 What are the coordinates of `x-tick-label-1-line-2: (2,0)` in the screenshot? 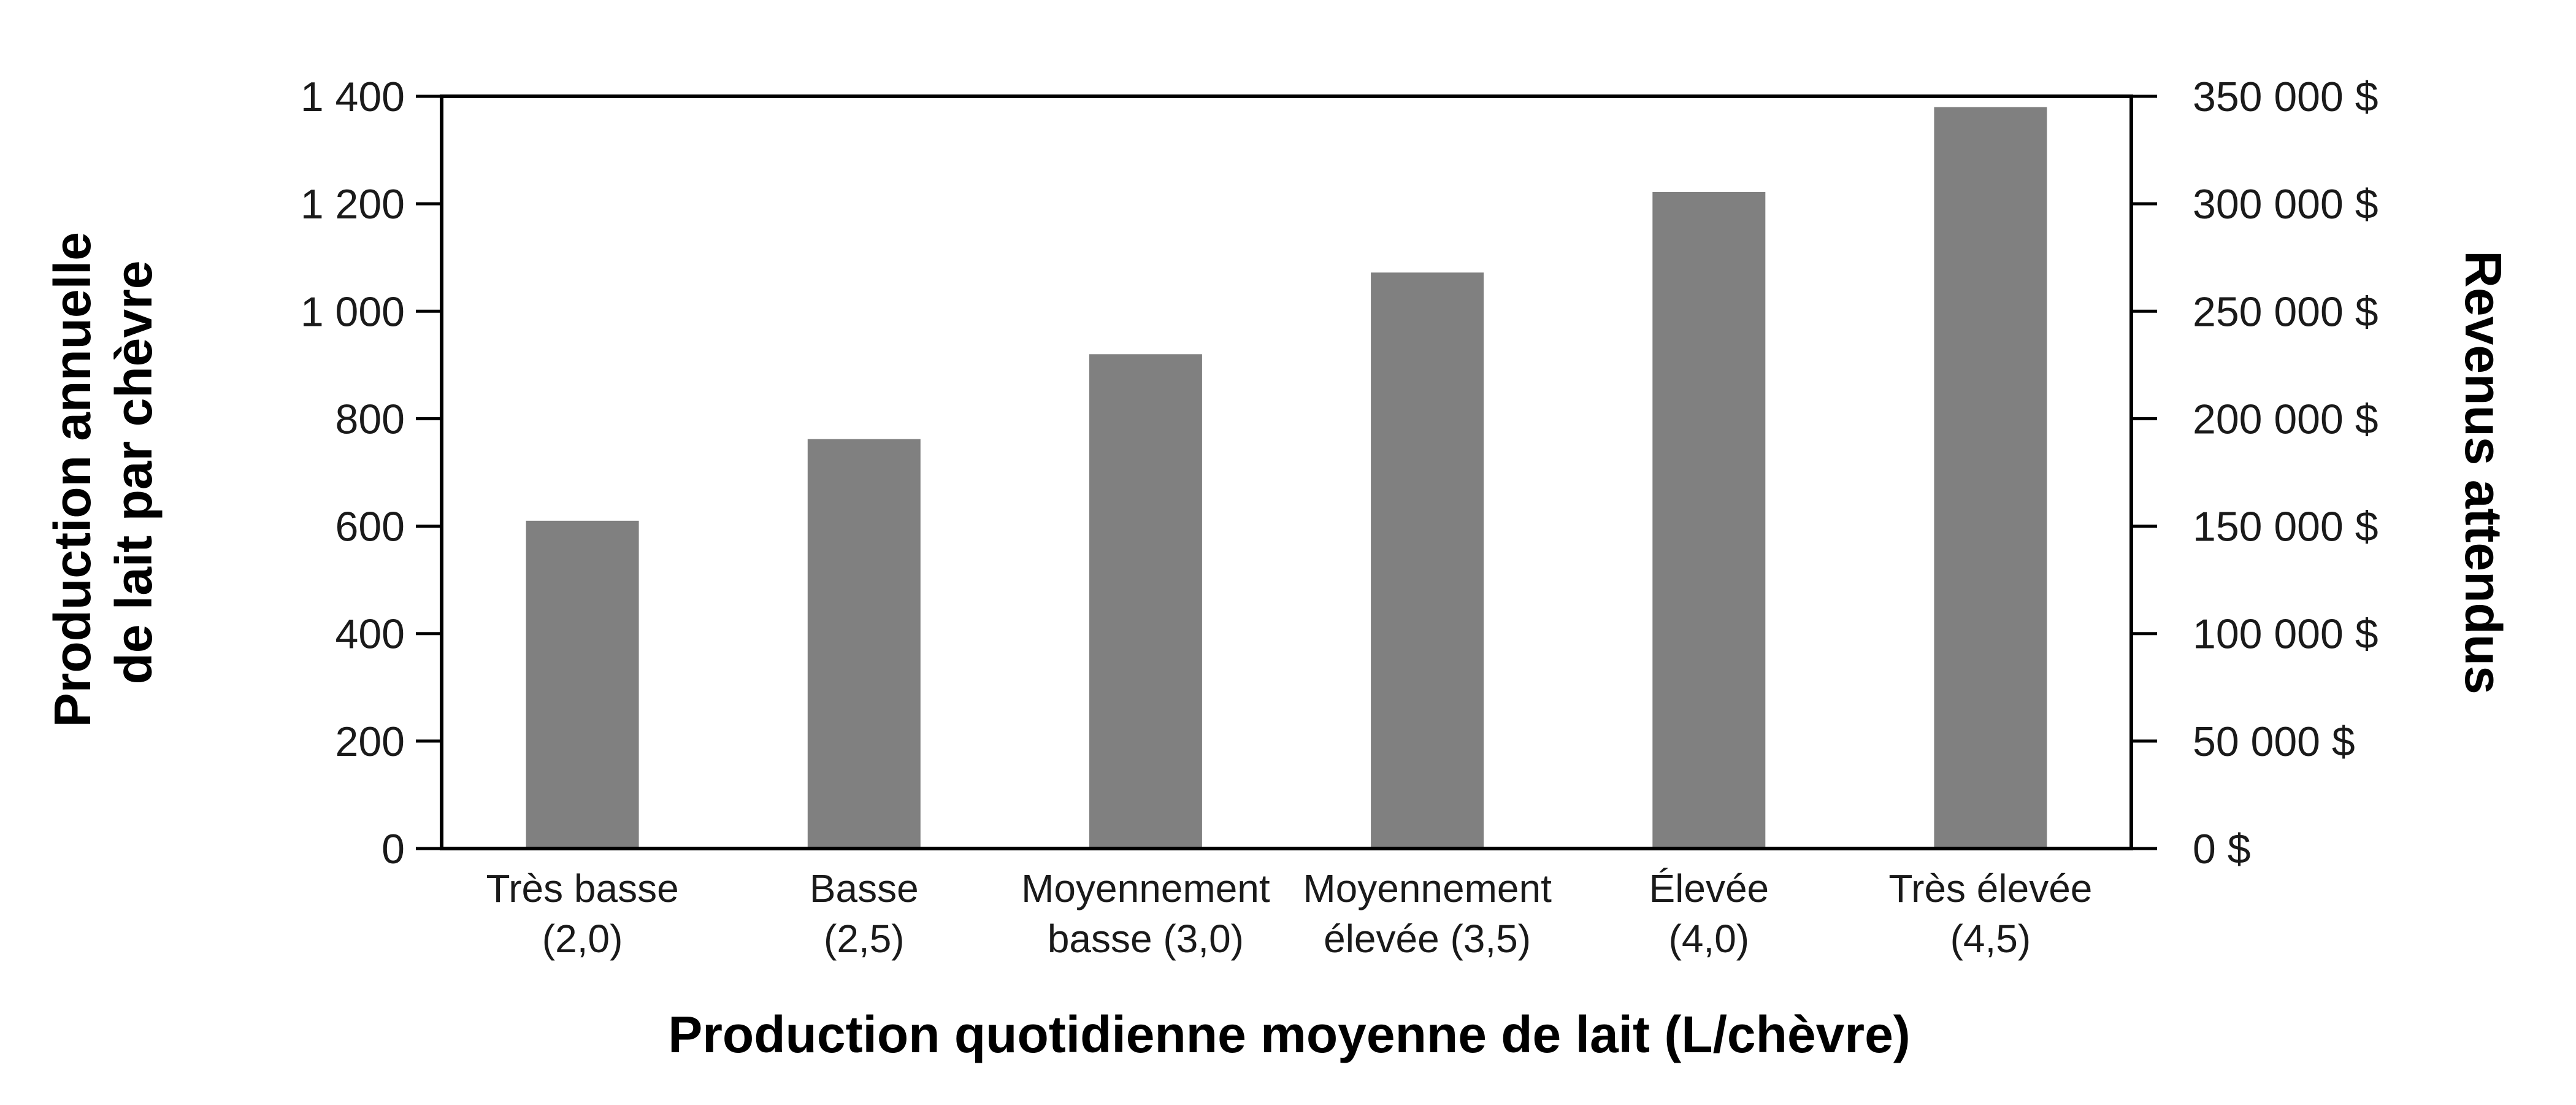 It's located at (582, 939).